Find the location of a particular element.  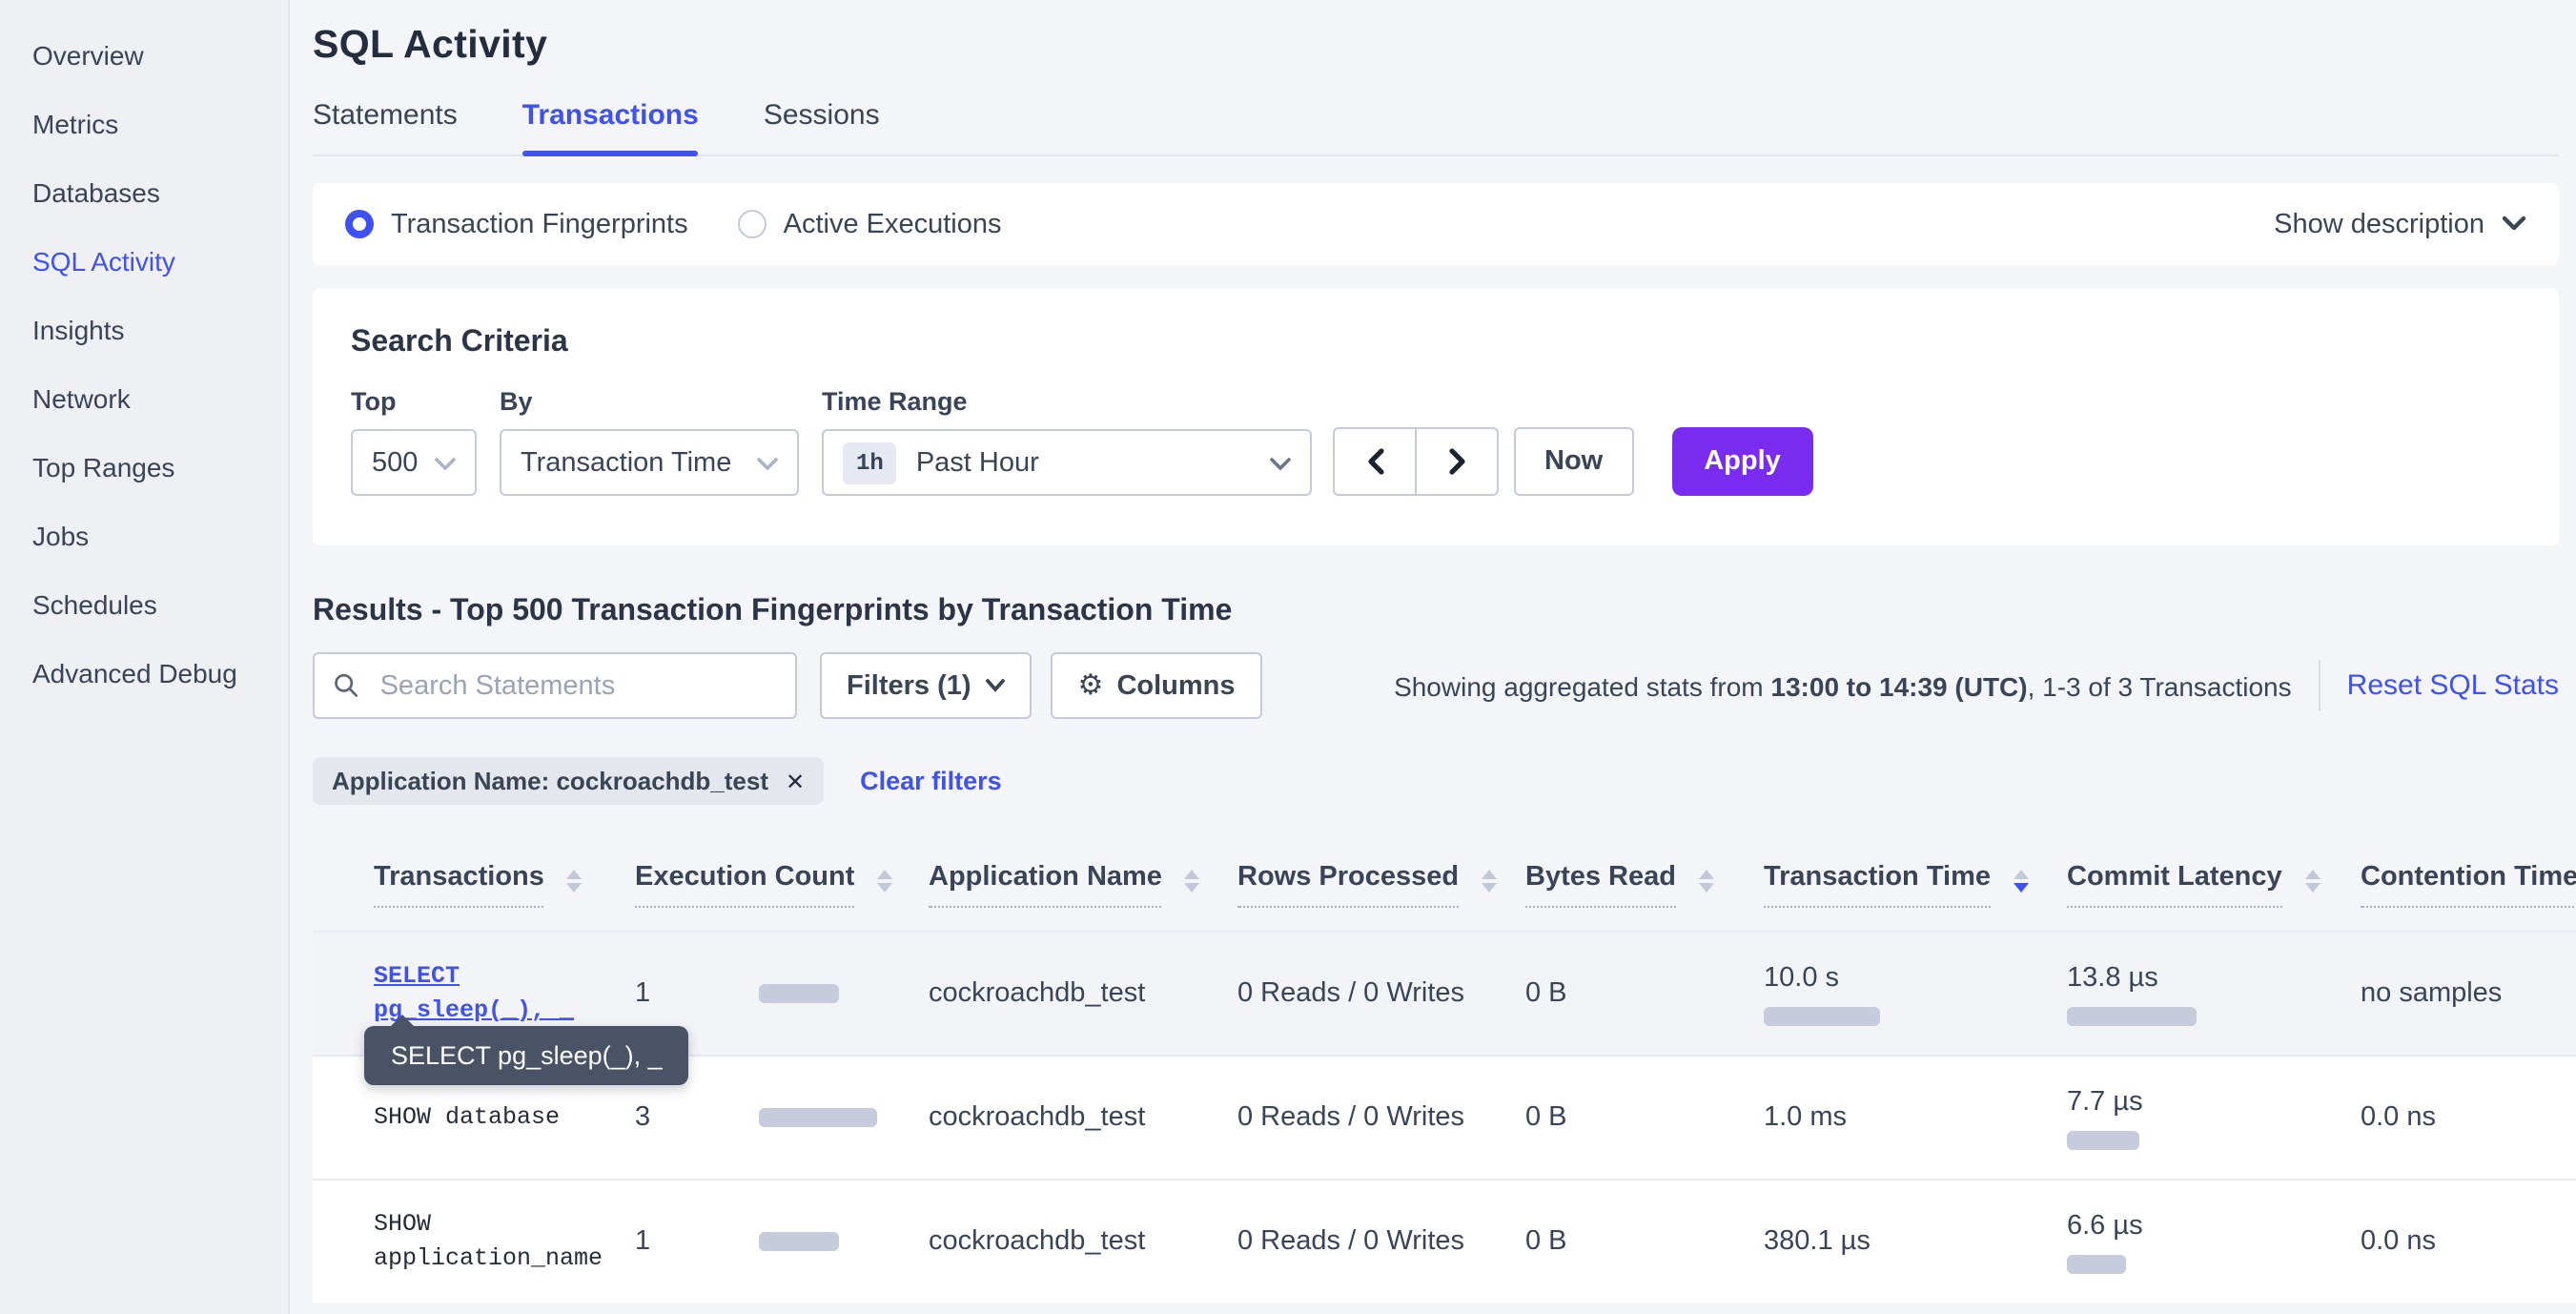

execution-count-cell: 3 is located at coordinates (782, 1118).